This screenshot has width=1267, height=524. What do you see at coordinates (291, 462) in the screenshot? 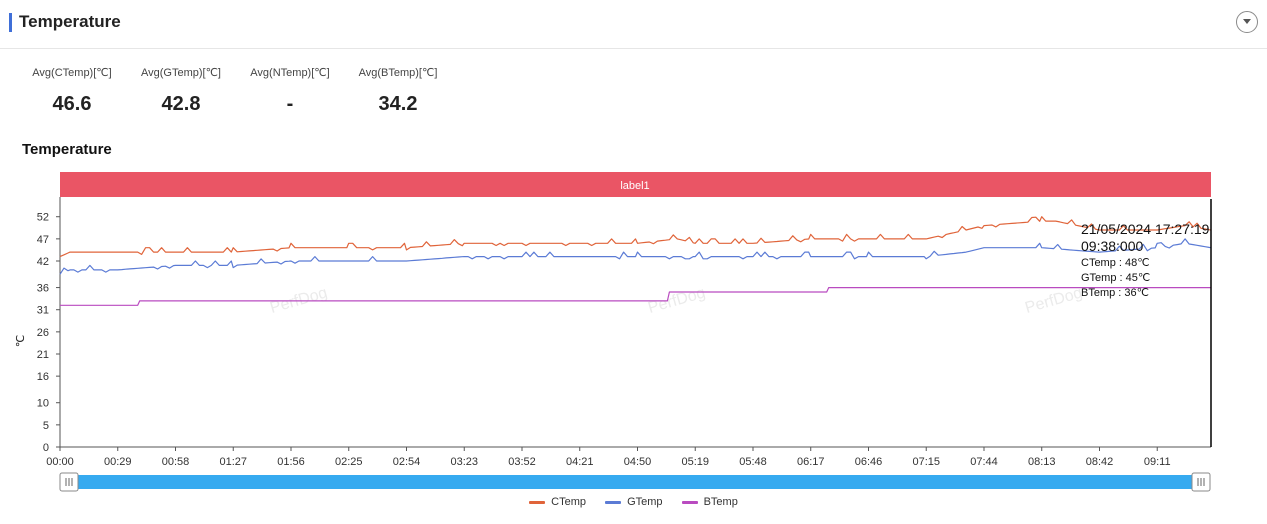
I see `x-tick-label: 01:56` at bounding box center [291, 462].